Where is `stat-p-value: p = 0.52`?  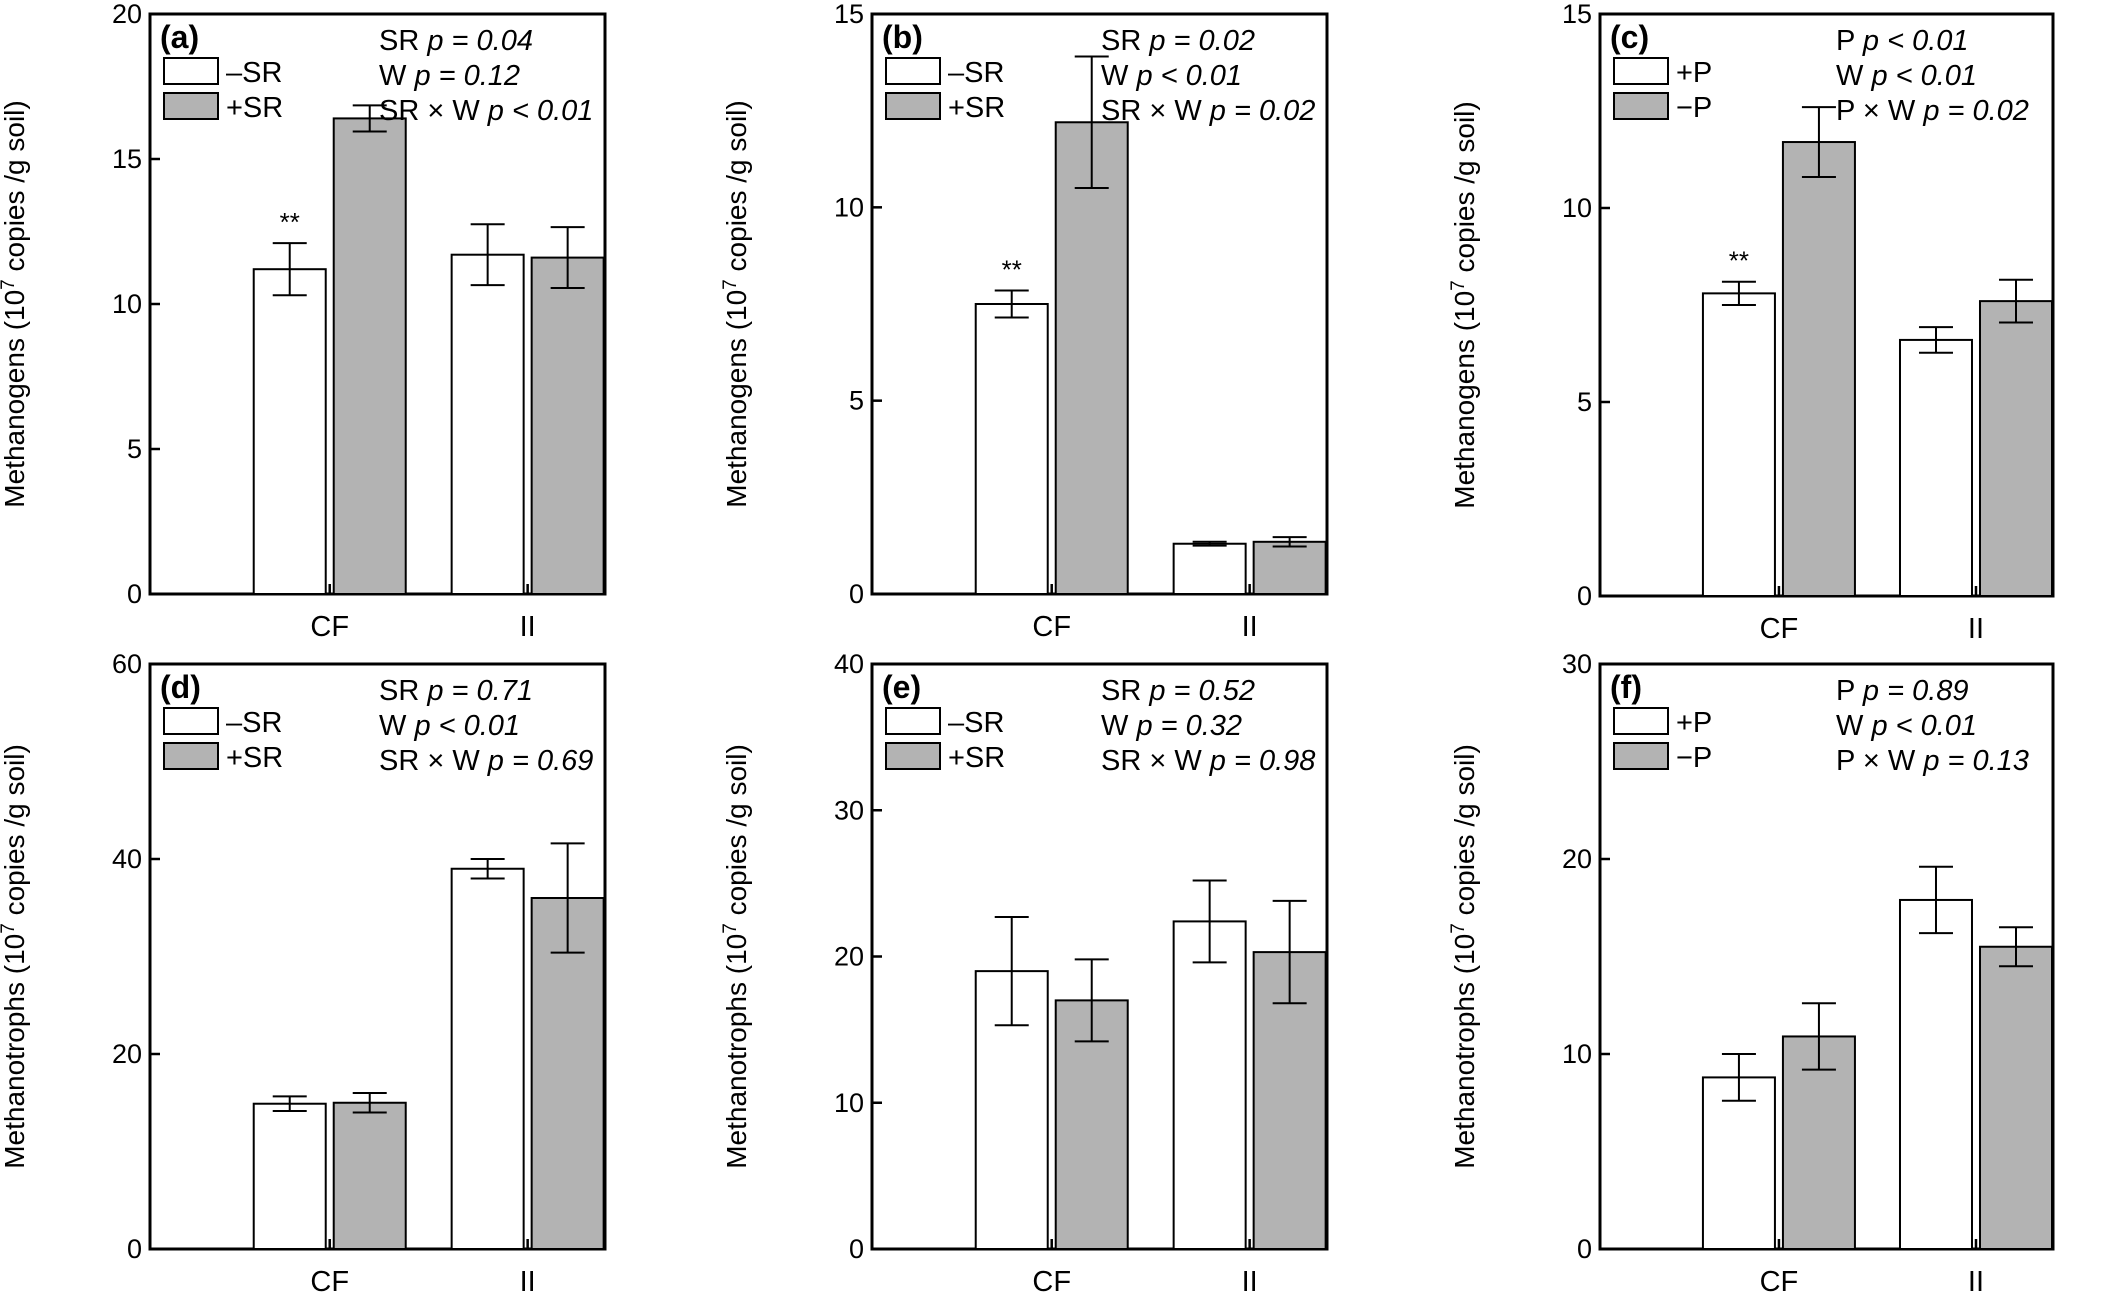
stat-p-value: p = 0.52 is located at coordinates (1201, 691).